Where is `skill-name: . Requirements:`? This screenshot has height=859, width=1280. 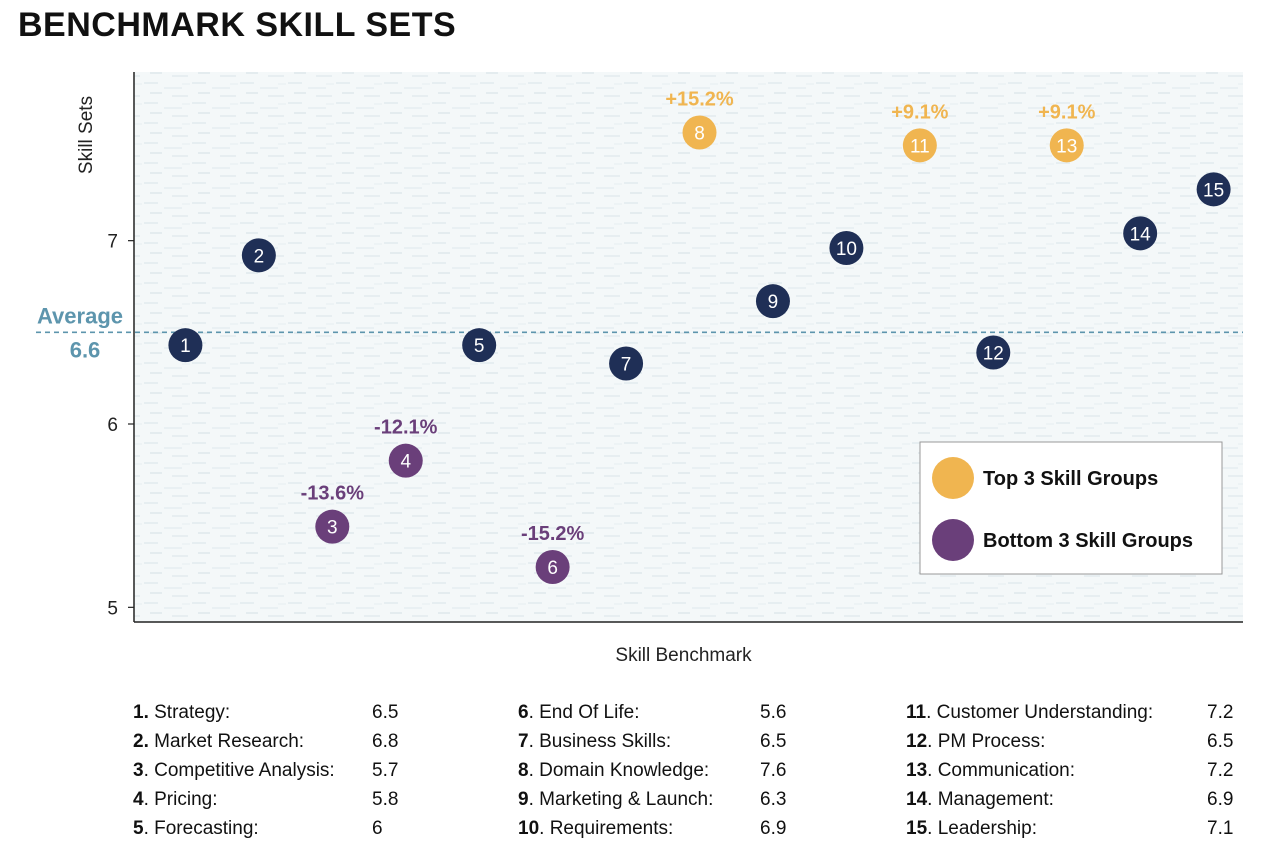
skill-name: . Requirements: is located at coordinates (606, 828).